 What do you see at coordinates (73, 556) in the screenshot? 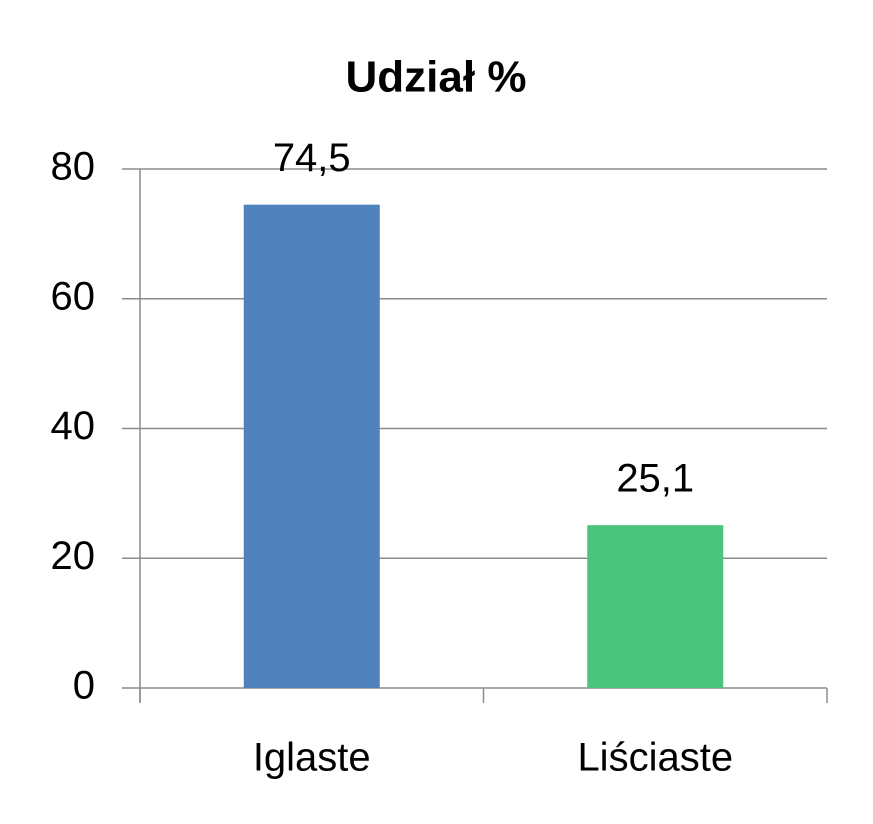
I see `y-tick-label: 20` at bounding box center [73, 556].